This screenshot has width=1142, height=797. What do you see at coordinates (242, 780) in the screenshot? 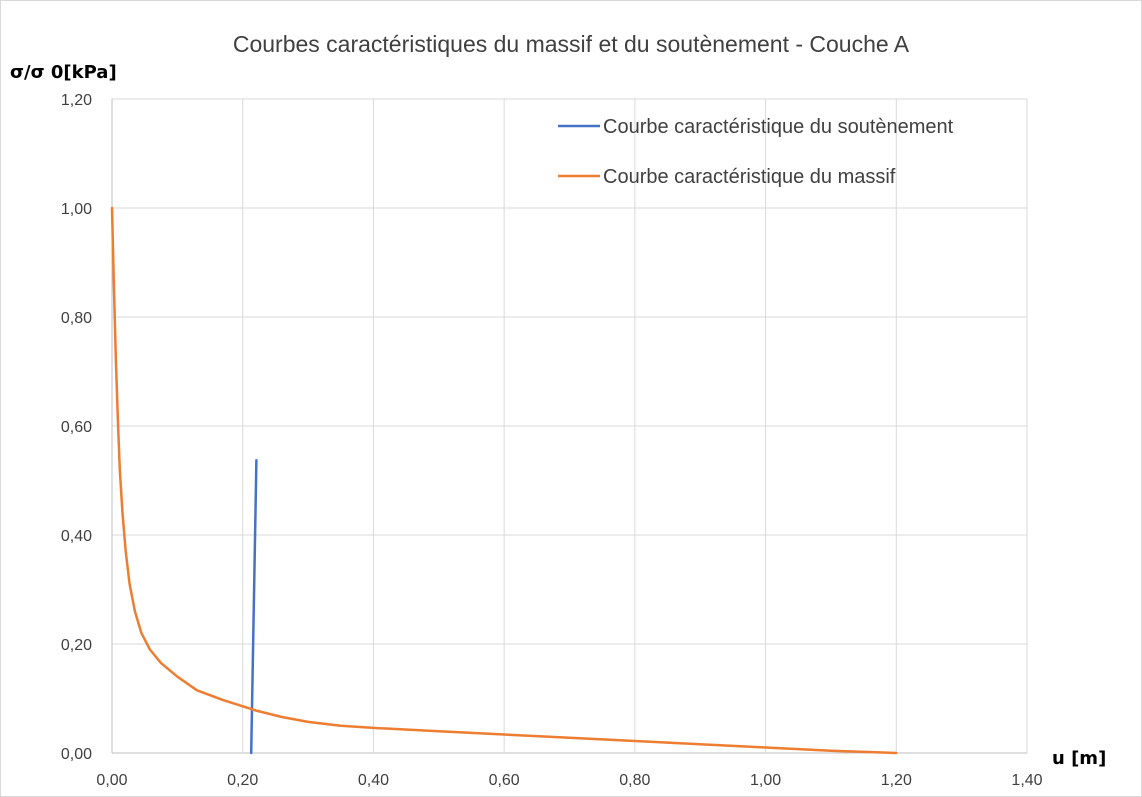
I see `x-tick-label: 0,20` at bounding box center [242, 780].